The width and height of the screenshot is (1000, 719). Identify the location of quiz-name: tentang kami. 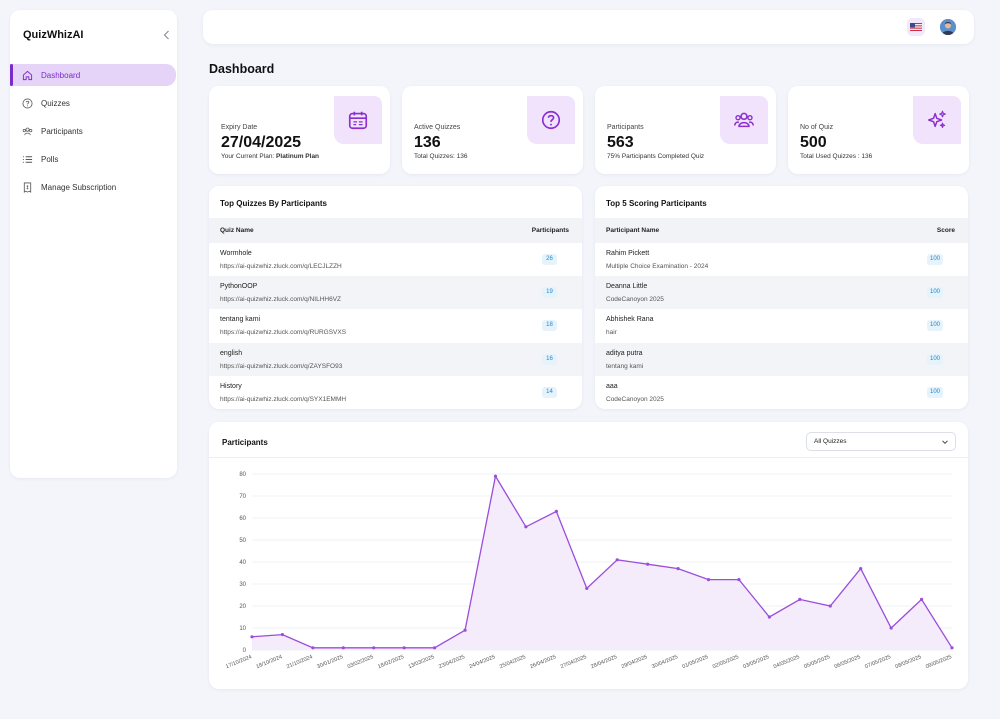
(240, 320).